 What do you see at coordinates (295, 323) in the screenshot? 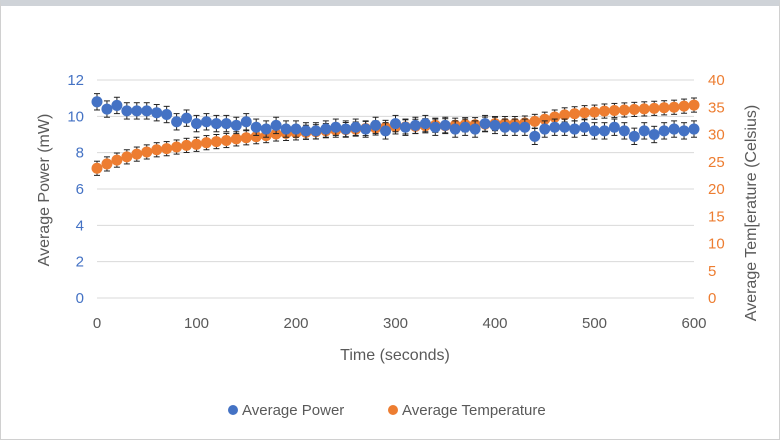
I see `x-tick-label: 200` at bounding box center [295, 323].